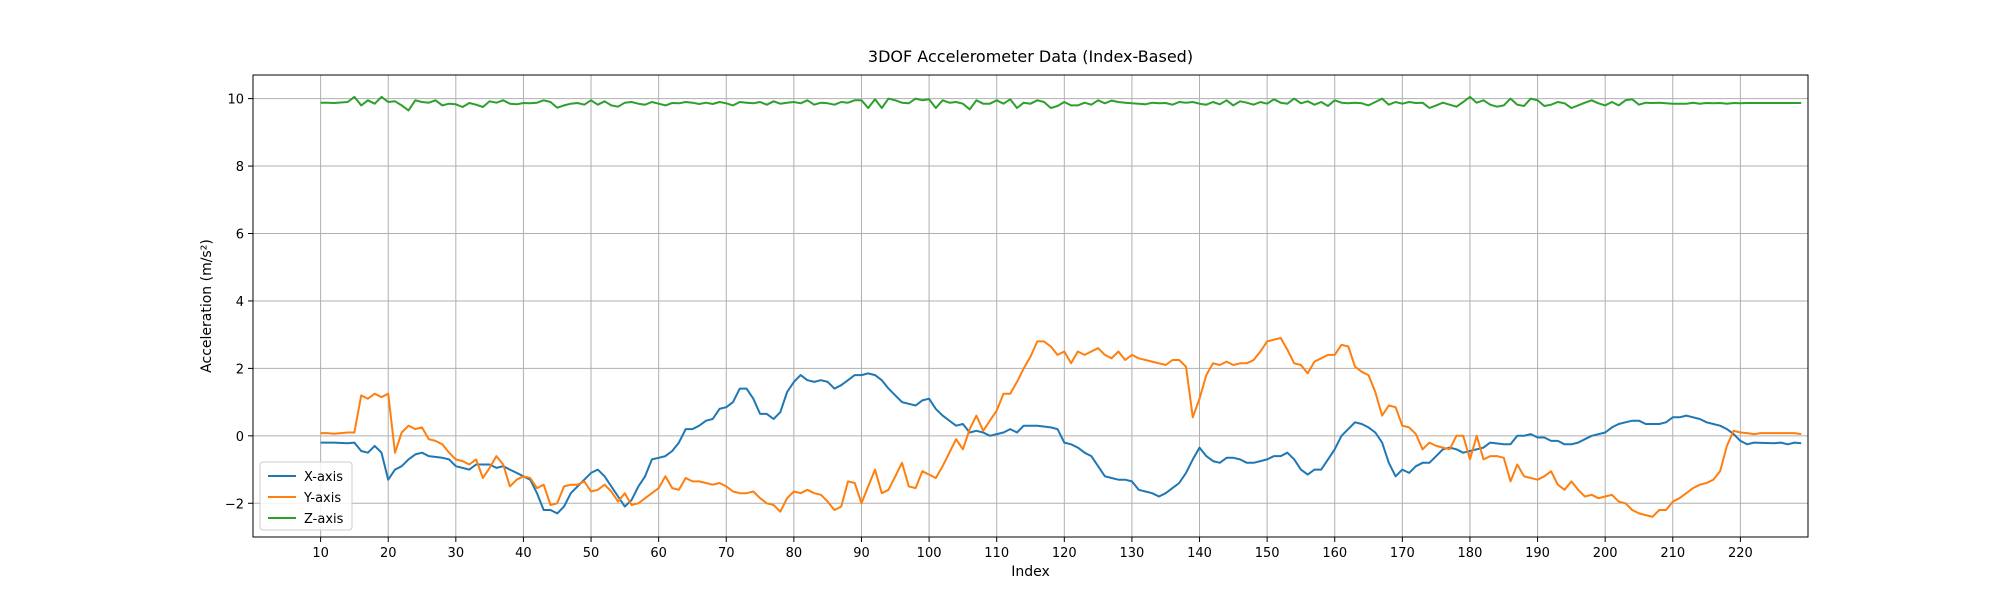 The height and width of the screenshot is (600, 2000). What do you see at coordinates (1061, 103) in the screenshot?
I see `series-line-z-axis` at bounding box center [1061, 103].